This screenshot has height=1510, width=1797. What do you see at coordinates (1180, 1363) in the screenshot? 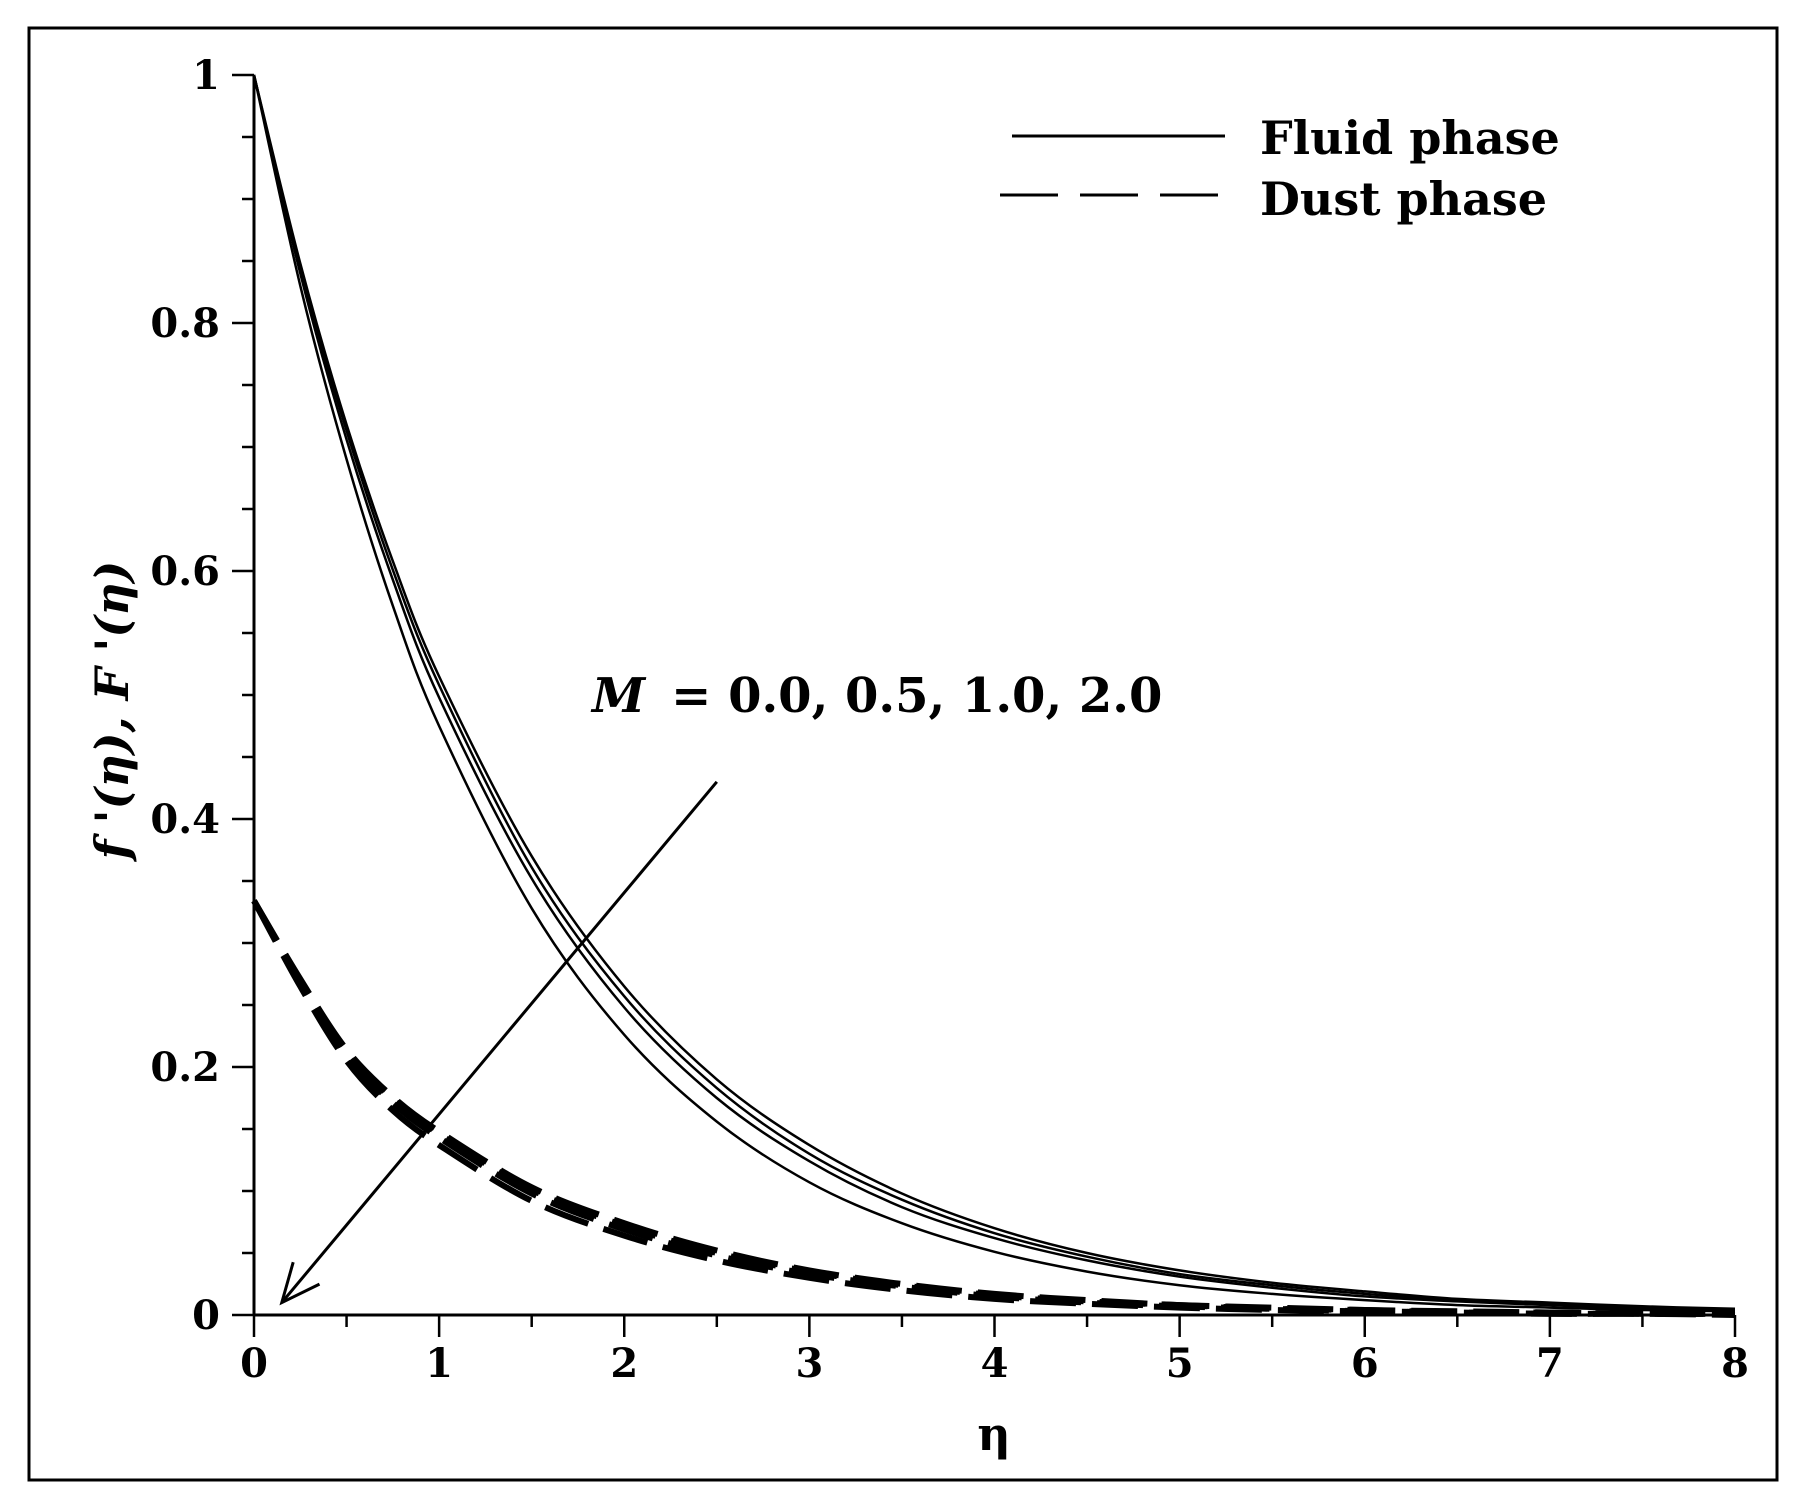
I see `x-tick-label: 5` at bounding box center [1180, 1363].